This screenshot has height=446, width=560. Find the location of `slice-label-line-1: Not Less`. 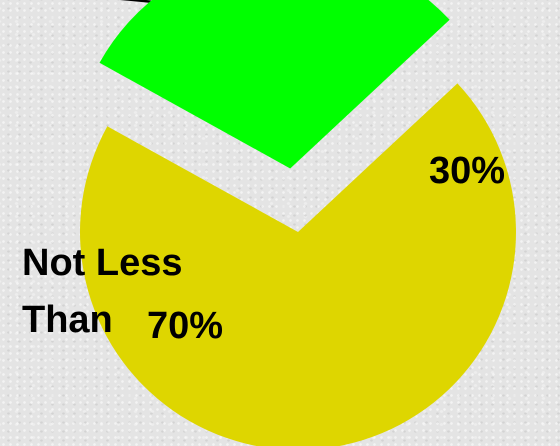

slice-label-line-1: Not Less is located at coordinates (102, 263).